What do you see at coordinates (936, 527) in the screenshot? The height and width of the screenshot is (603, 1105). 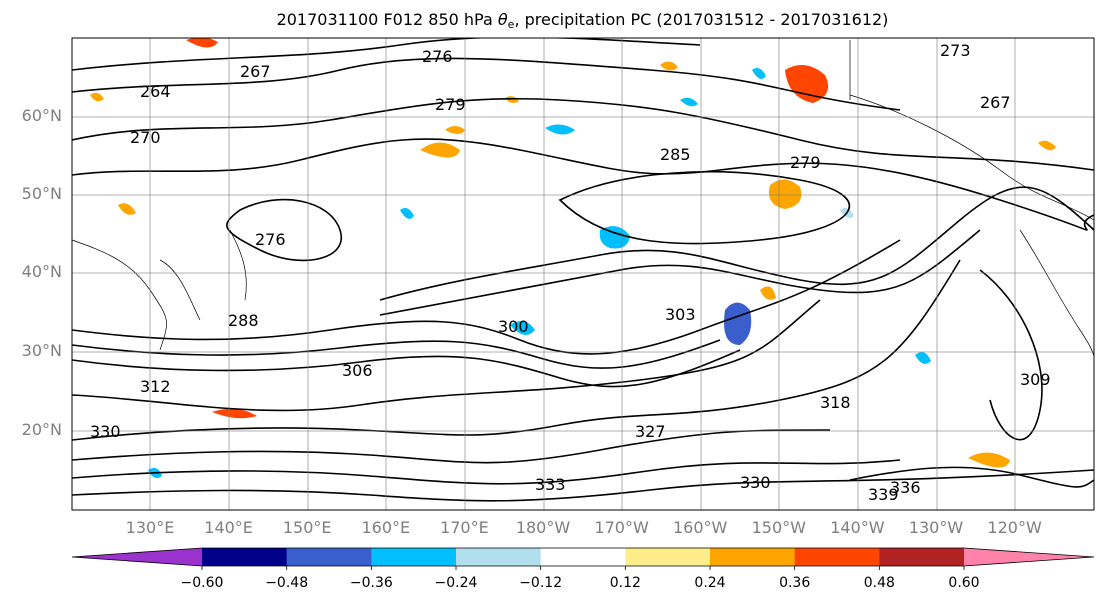 I see `lon-label-10: 130°W` at bounding box center [936, 527].